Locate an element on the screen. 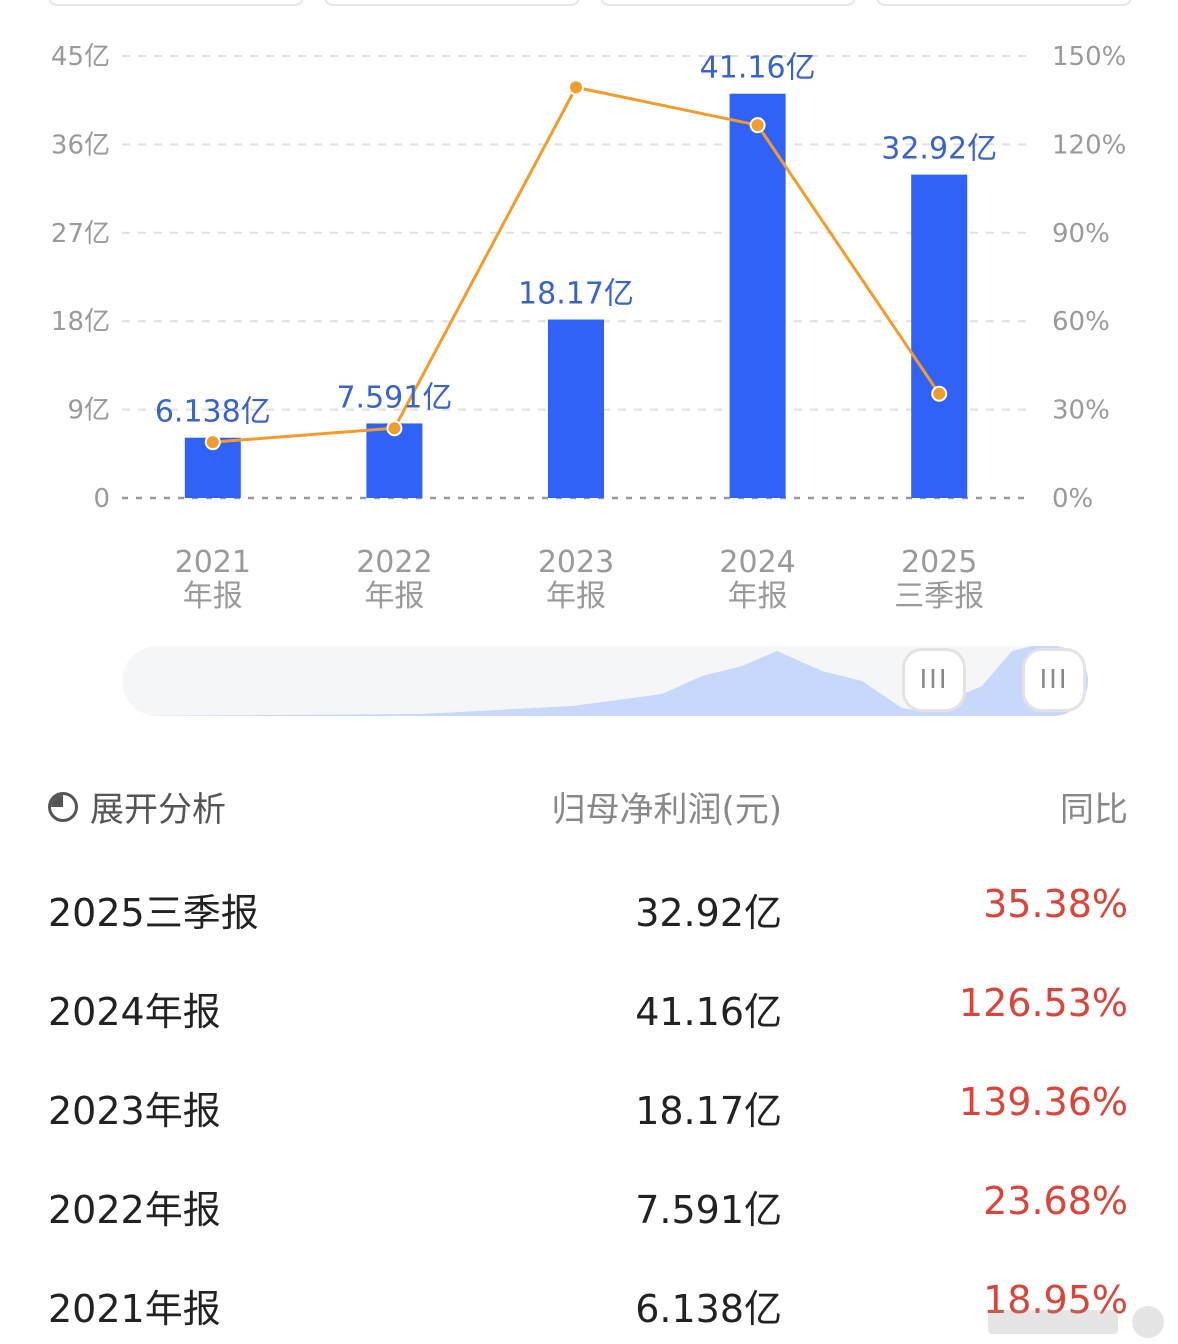 This screenshot has width=1178, height=1344. y-right-tick-label: 60% is located at coordinates (1081, 322).